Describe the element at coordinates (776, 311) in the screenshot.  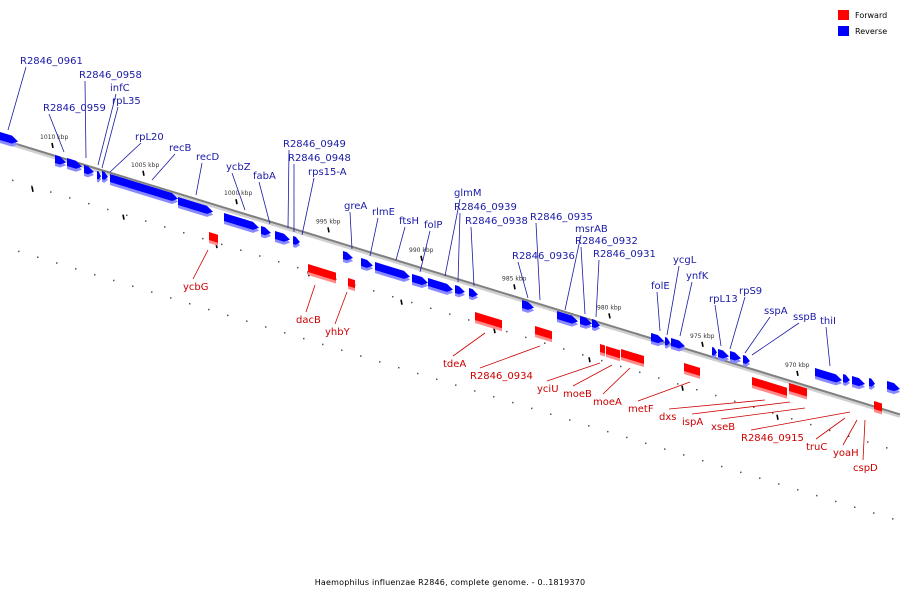
I see `gene-label-sspa: sspA` at that location.